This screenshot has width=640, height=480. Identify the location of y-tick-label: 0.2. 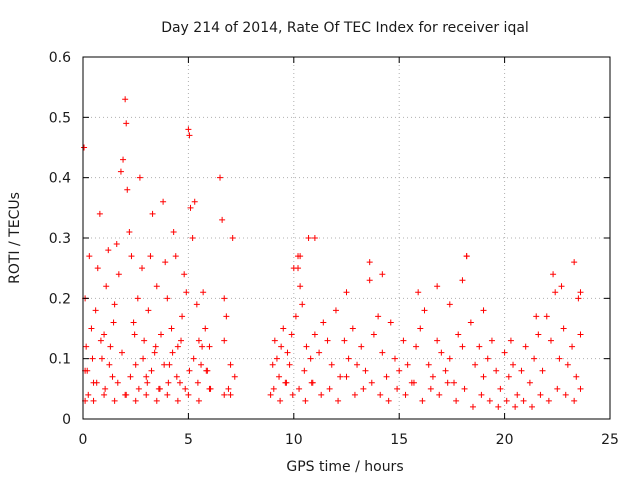
(60, 299).